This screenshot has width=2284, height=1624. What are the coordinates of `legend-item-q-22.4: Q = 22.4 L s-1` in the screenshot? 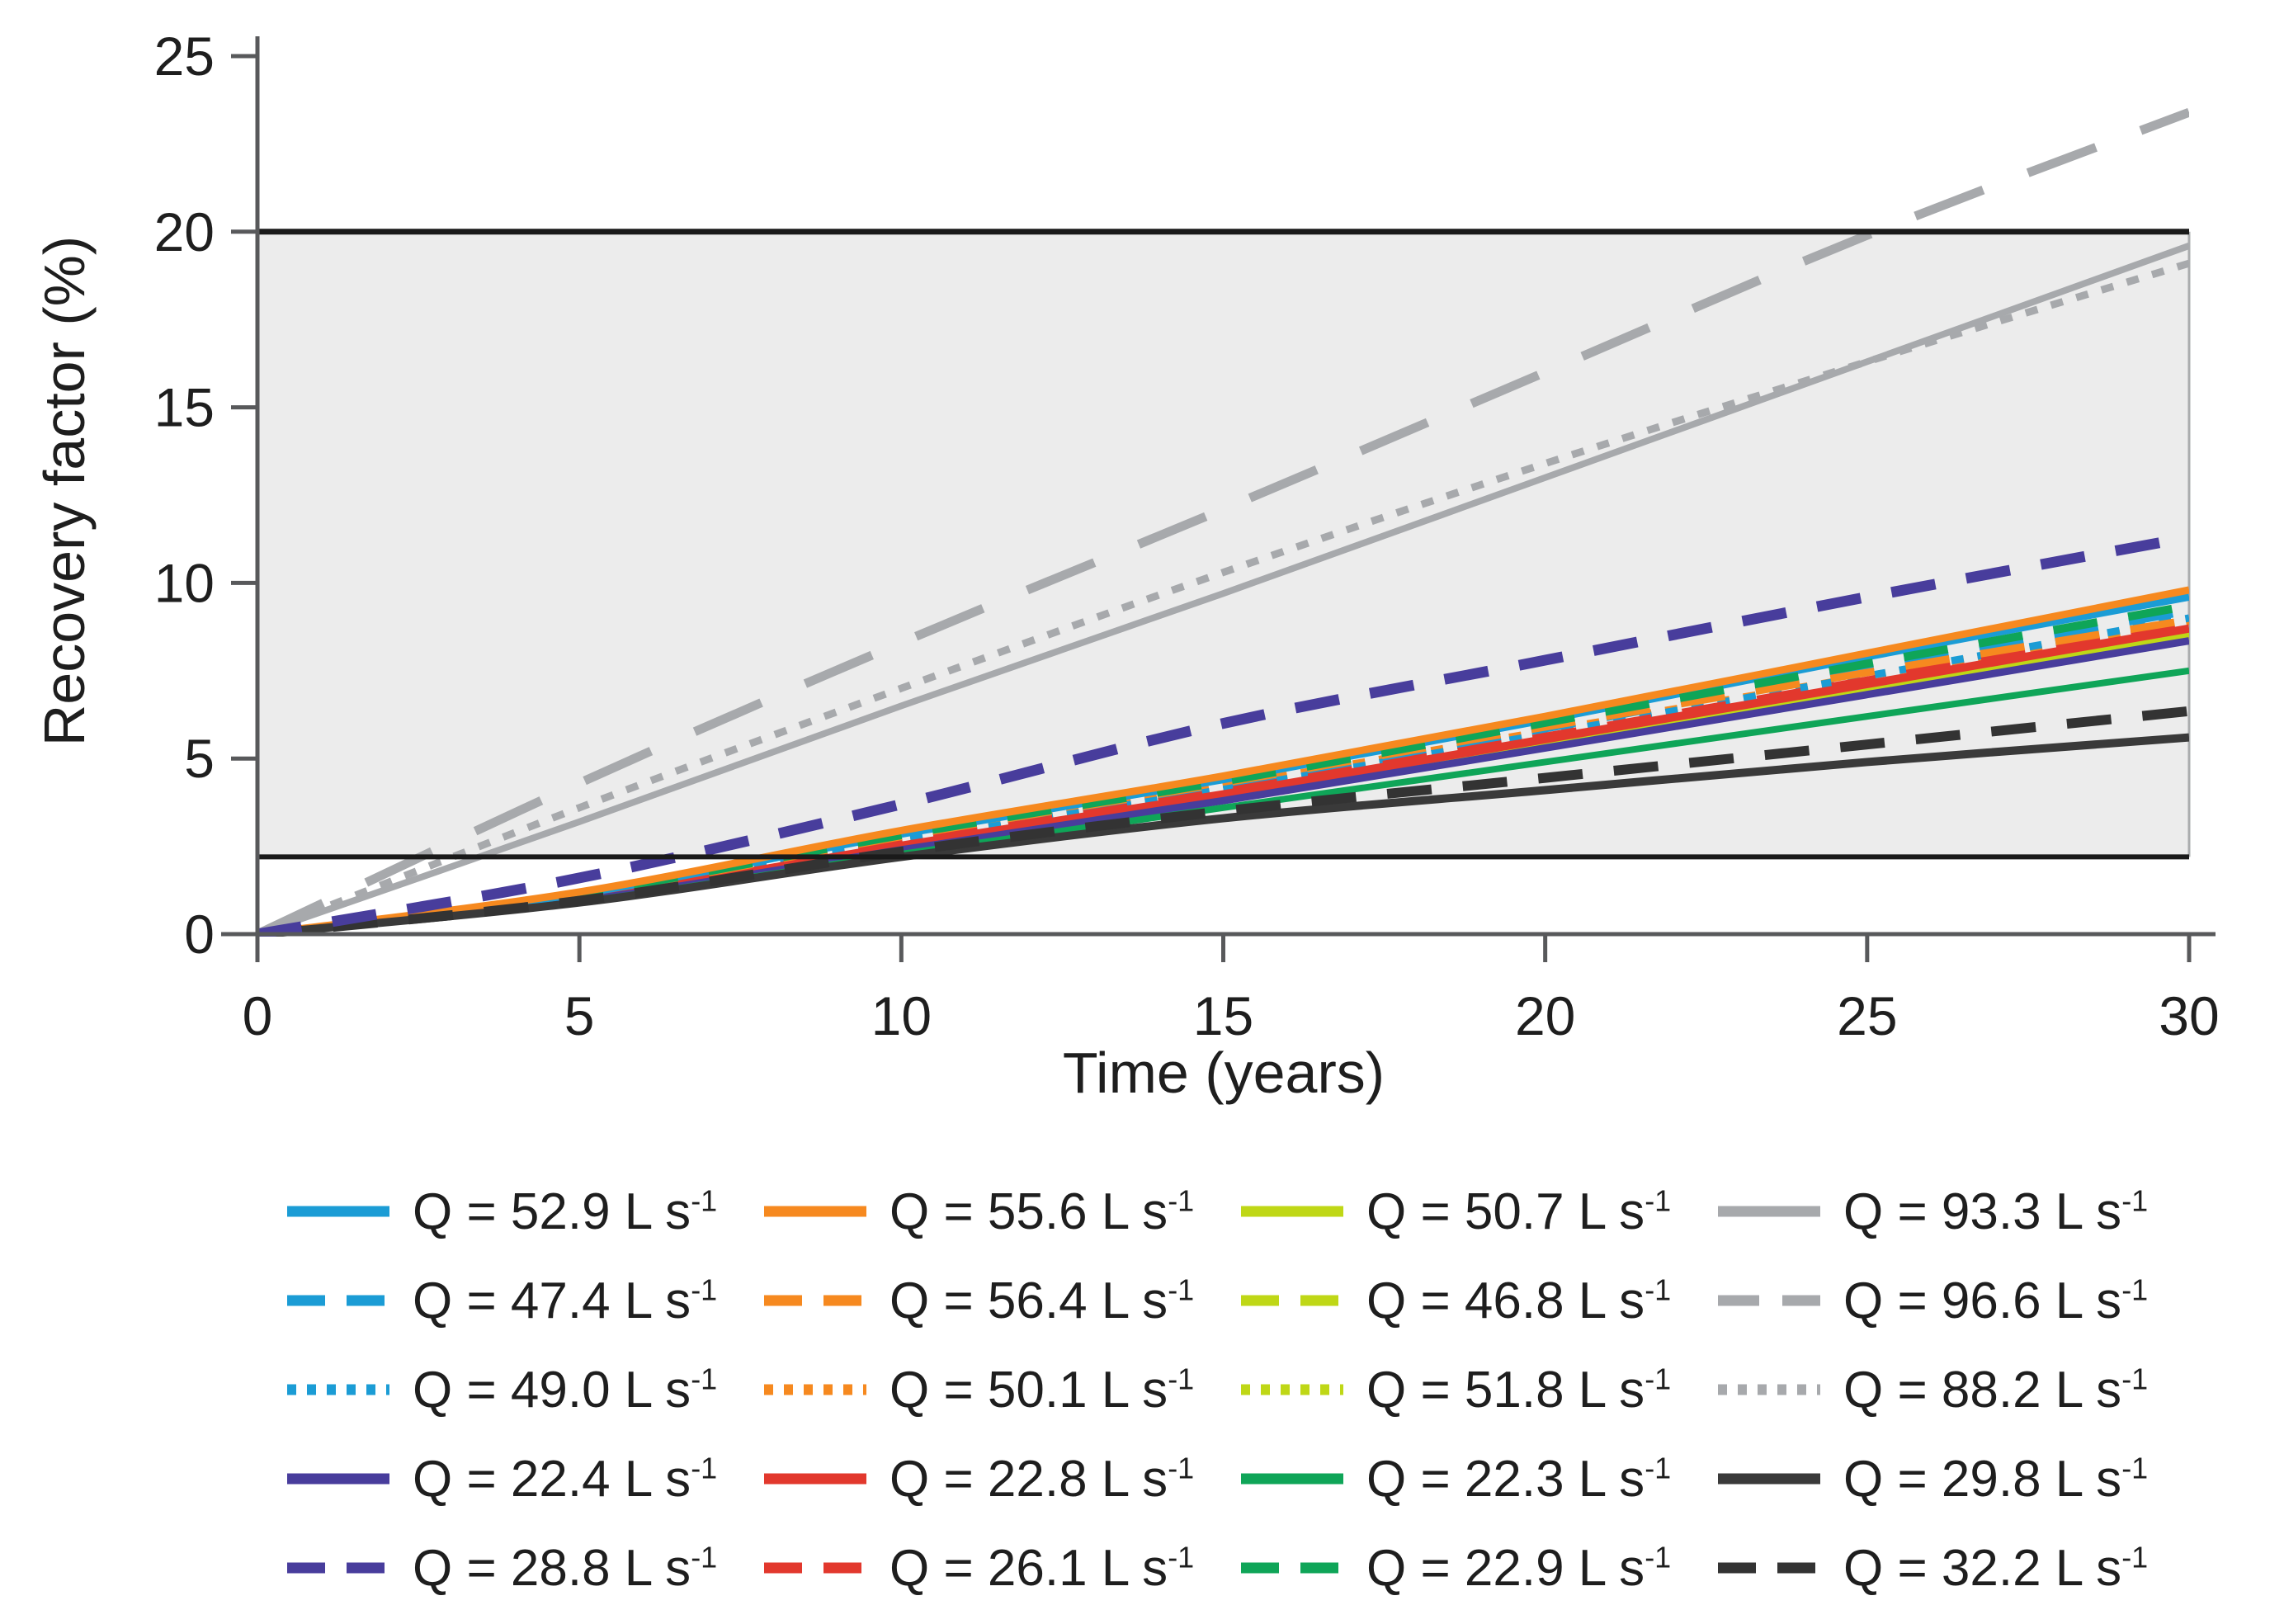 It's located at (525, 1478).